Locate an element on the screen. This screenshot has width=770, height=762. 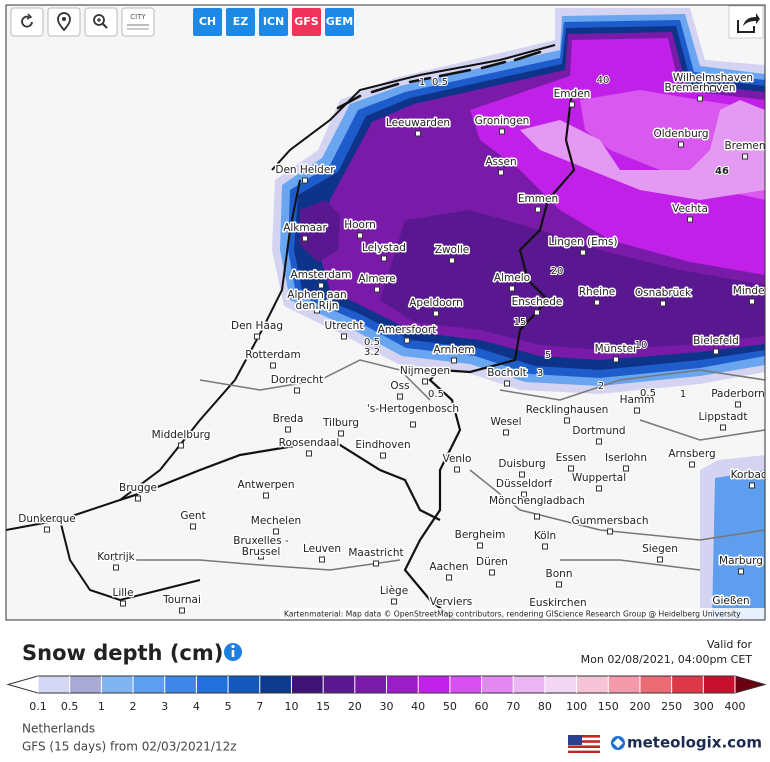
contour-label: 5 is located at coordinates (548, 355).